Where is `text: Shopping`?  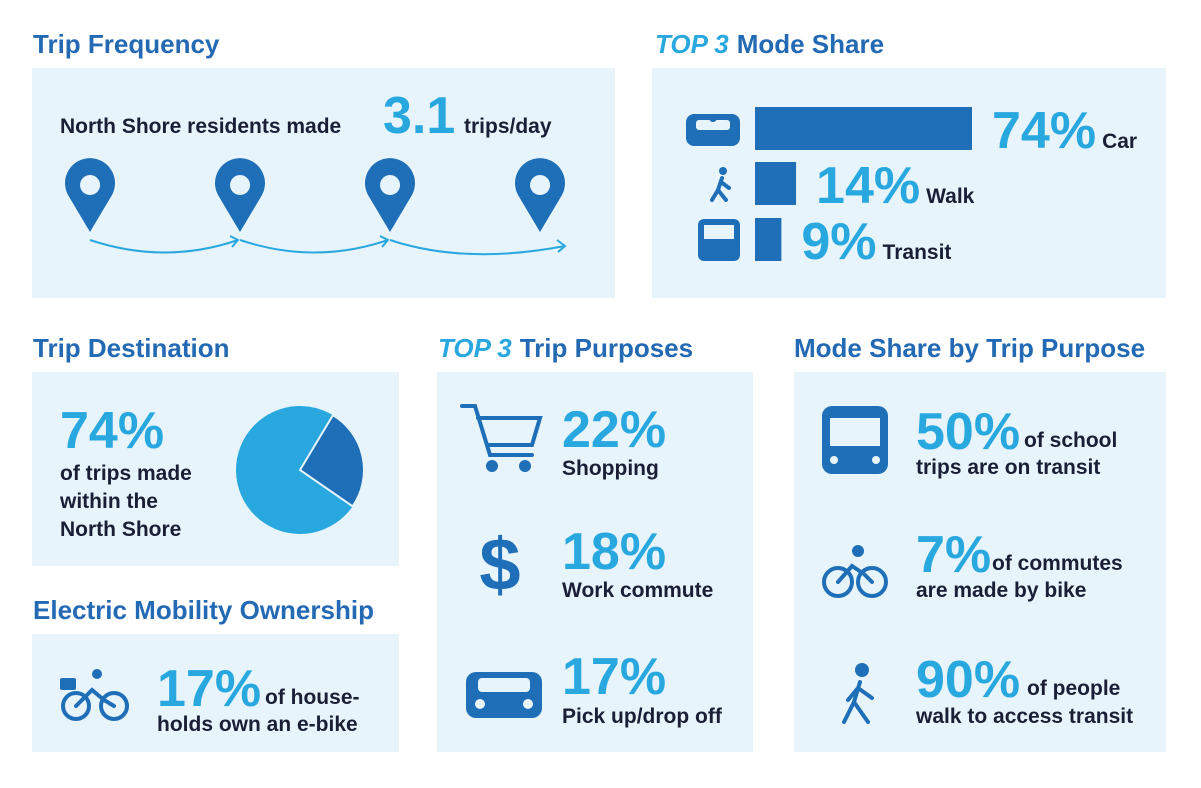 text: Shopping is located at coordinates (610, 468).